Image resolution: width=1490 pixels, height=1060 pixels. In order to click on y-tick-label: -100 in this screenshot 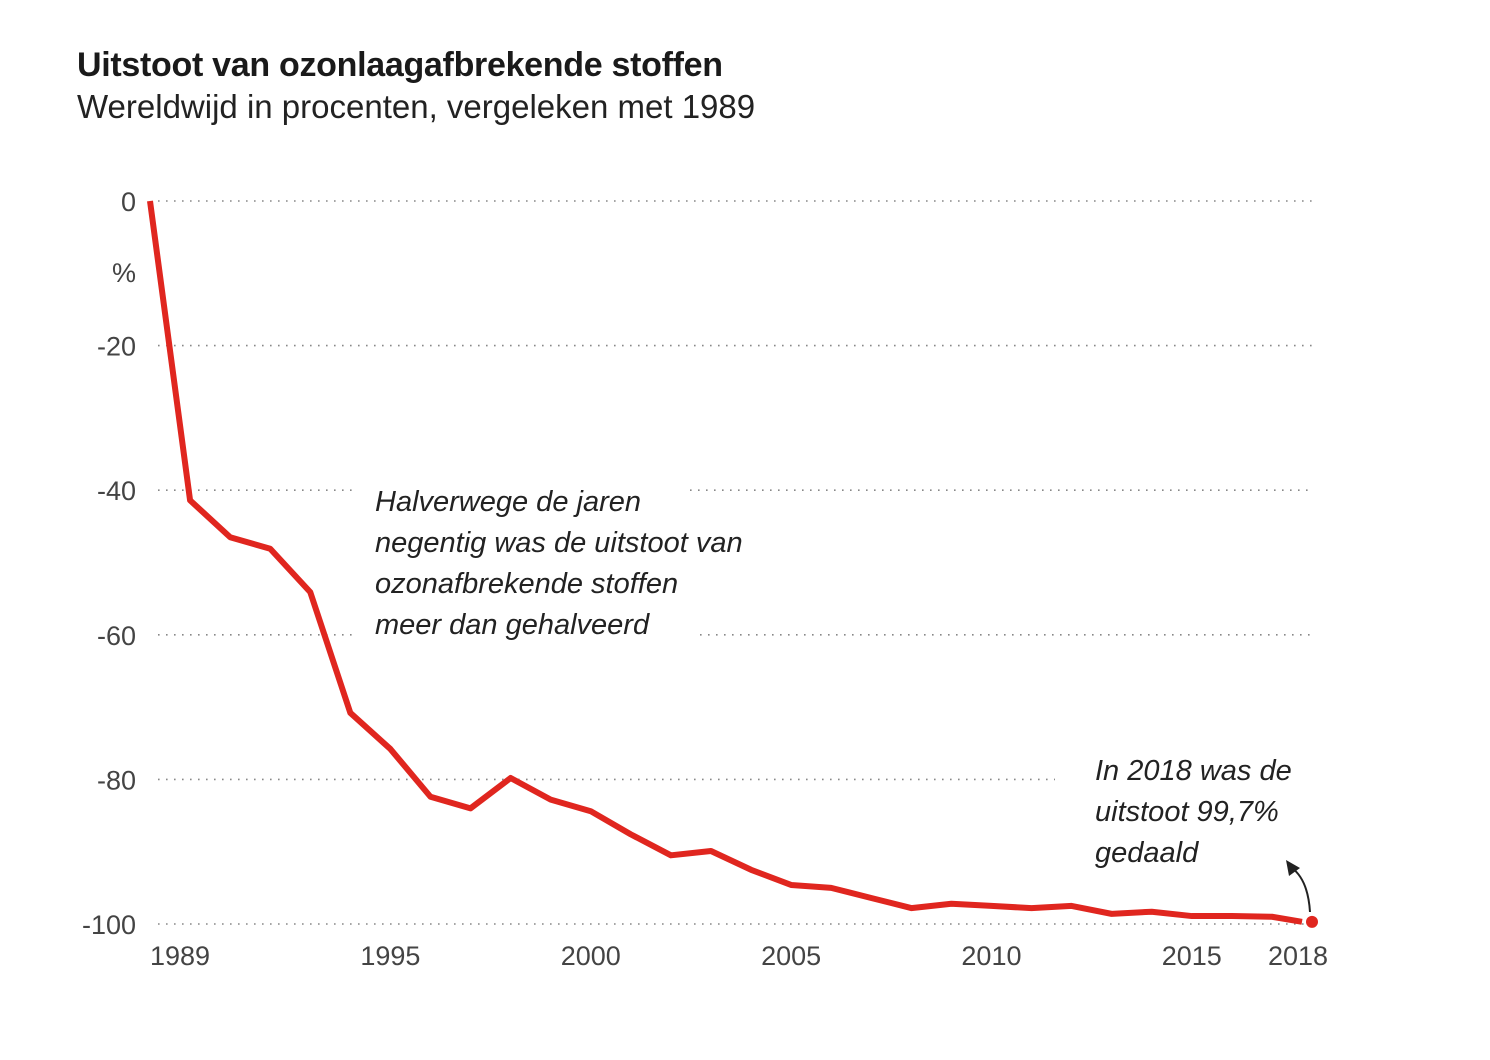, I will do `click(109, 925)`.